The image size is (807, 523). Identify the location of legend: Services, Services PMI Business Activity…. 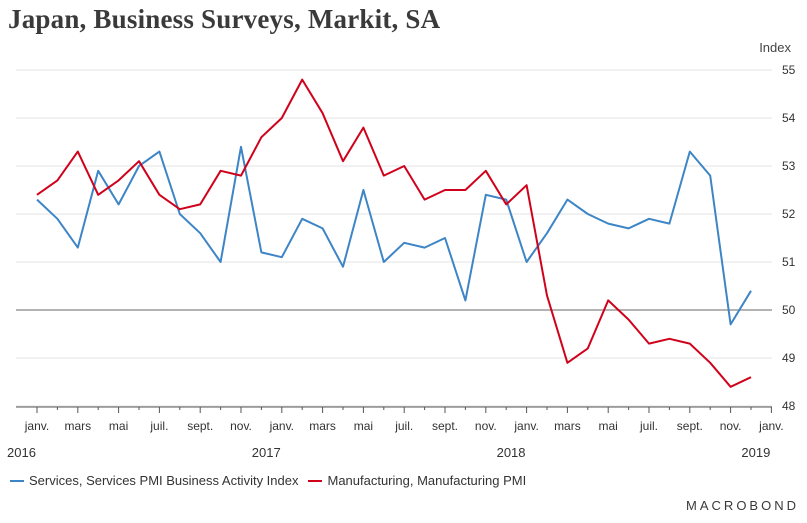
(273, 480).